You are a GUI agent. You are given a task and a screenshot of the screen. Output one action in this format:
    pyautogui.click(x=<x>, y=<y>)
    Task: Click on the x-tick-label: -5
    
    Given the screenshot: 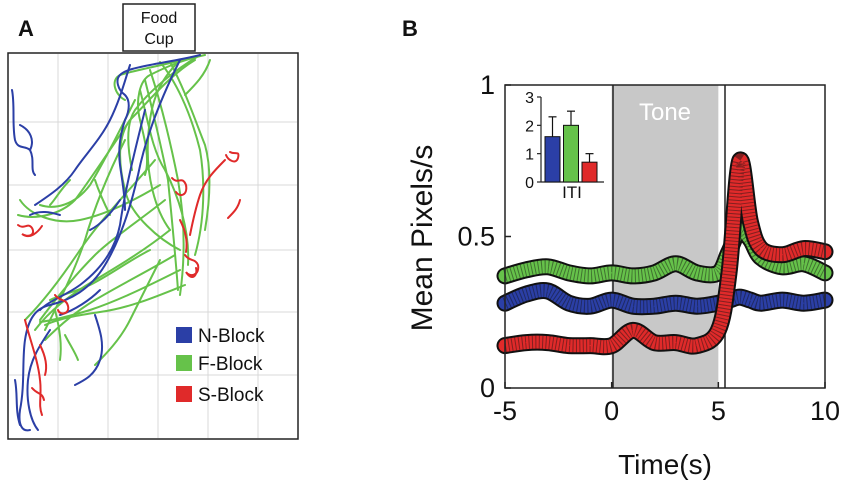 What is the action you would take?
    pyautogui.click(x=505, y=411)
    